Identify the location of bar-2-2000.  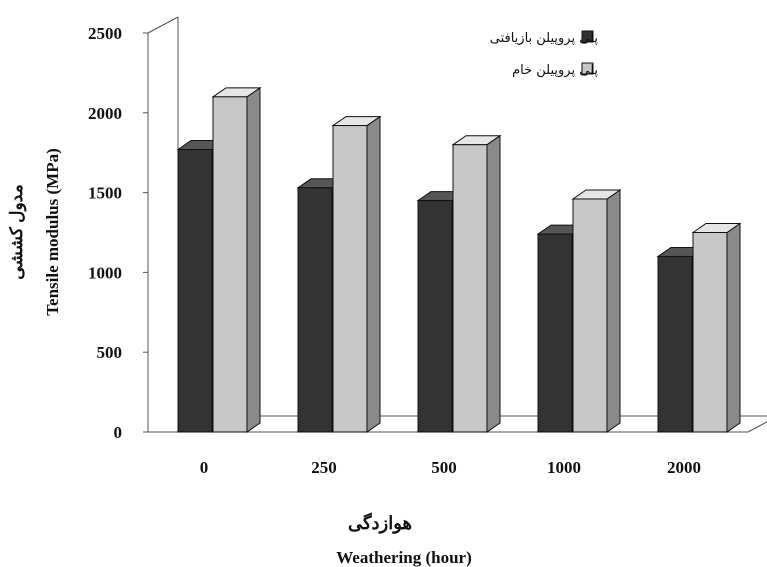
(716, 327).